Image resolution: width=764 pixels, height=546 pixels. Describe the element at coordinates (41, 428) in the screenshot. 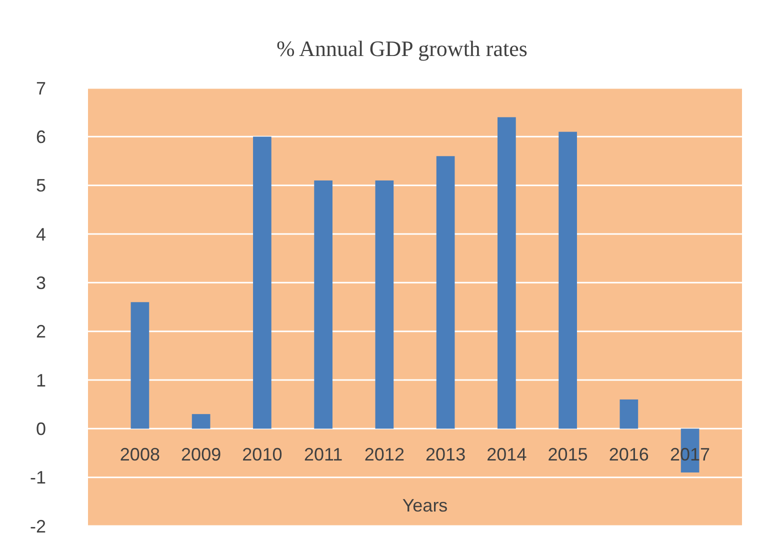

I see `y-tick-label: 0` at that location.